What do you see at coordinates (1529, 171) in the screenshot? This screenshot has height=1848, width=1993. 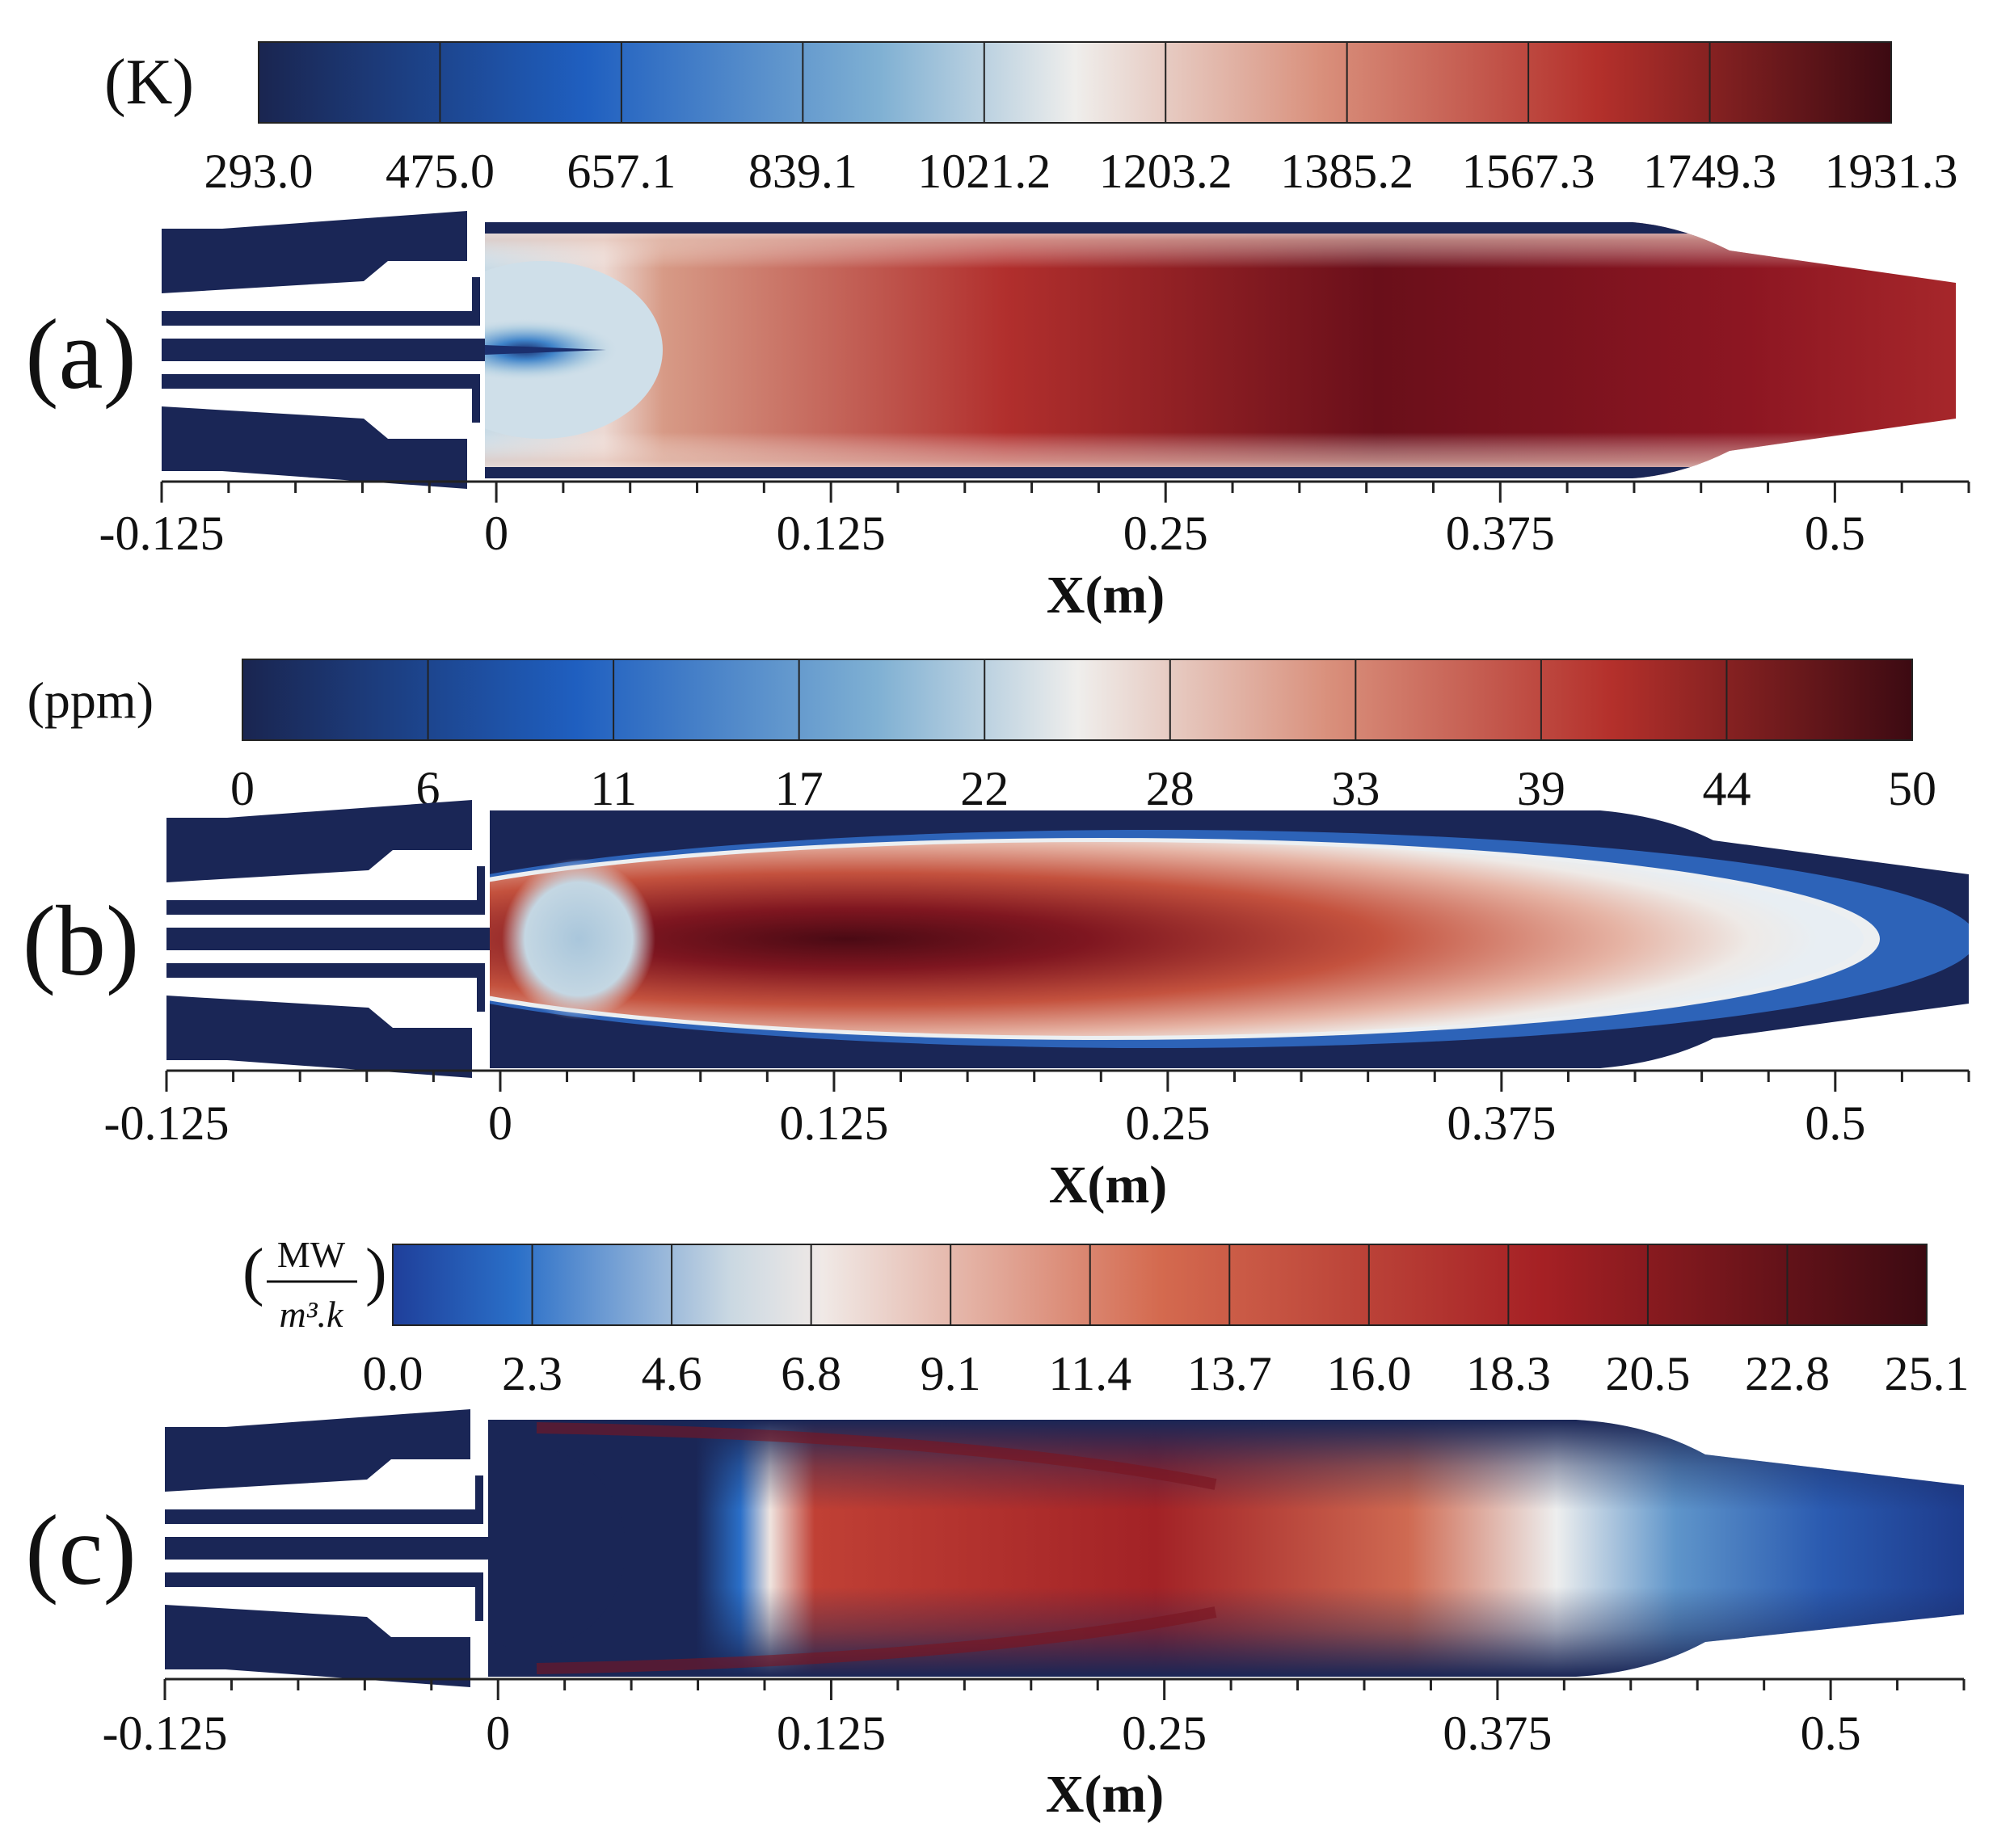 I see `colorbar-tick-label: 1567.3` at bounding box center [1529, 171].